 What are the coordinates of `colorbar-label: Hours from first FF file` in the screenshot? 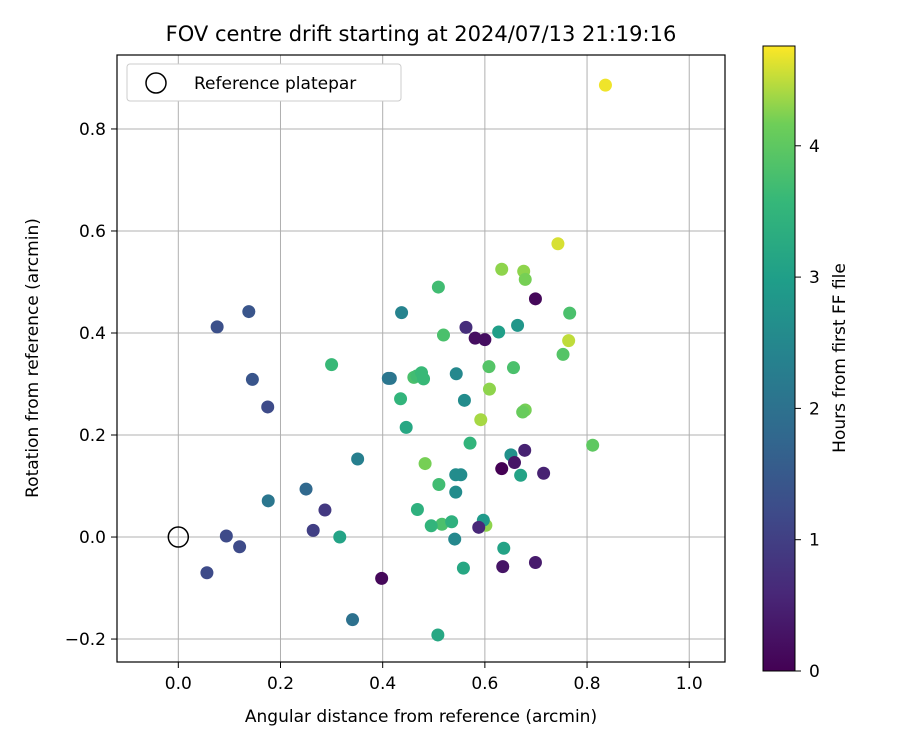 It's located at (840, 358).